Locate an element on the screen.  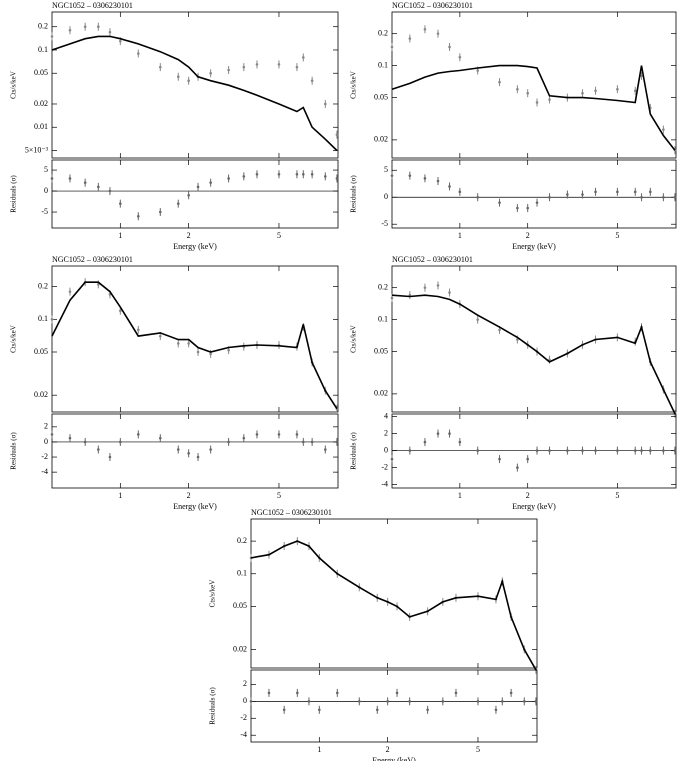
y-tick-label: 5 is located at coordinates (386, 169).